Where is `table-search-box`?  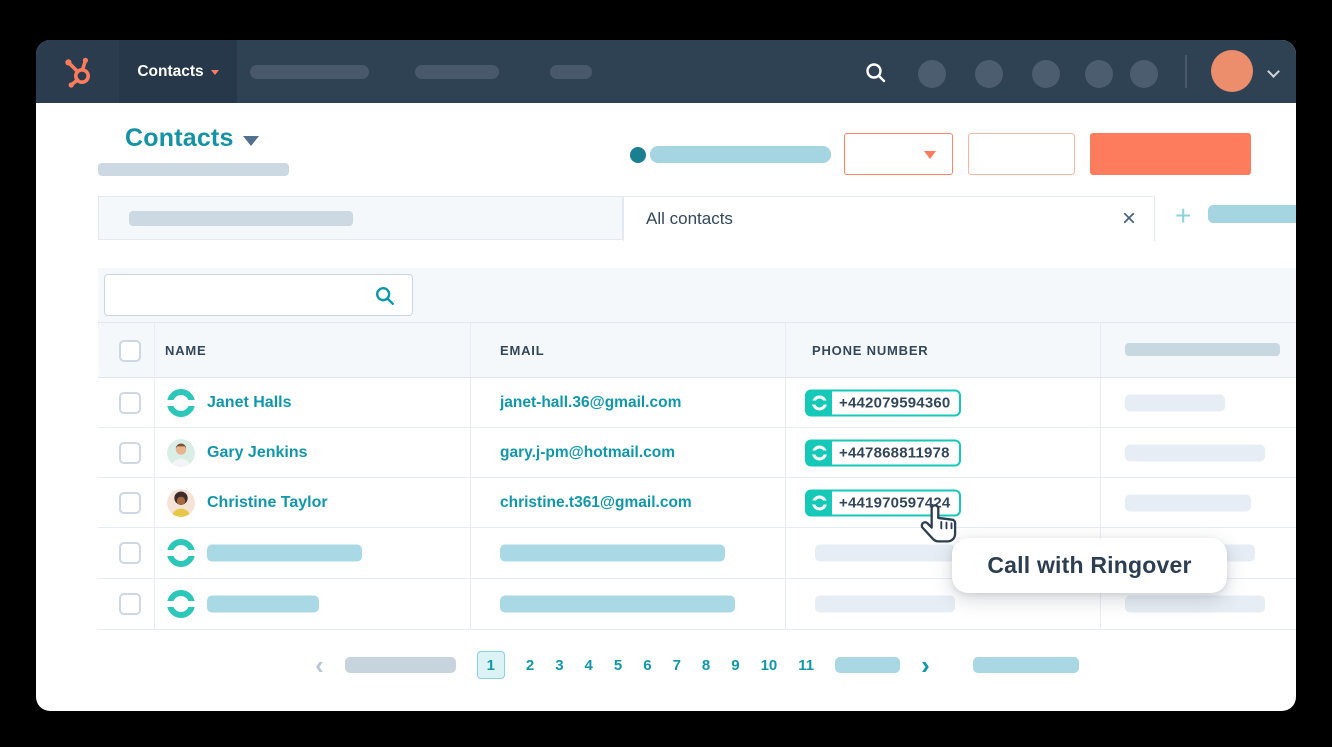 table-search-box is located at coordinates (258, 295).